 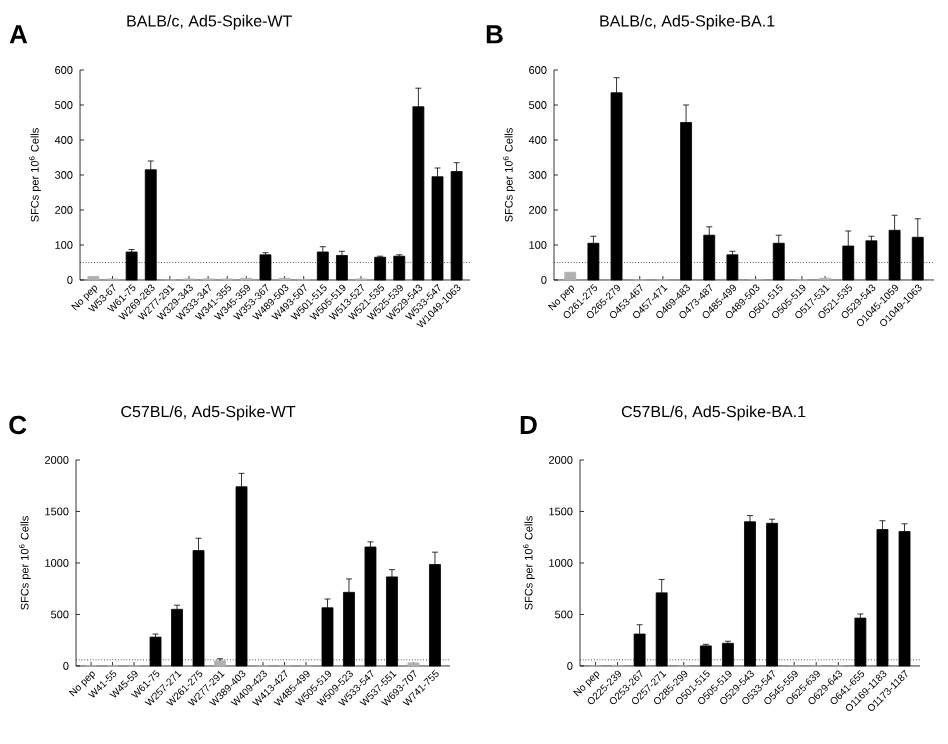 What do you see at coordinates (18, 34) in the screenshot?
I see `text: A` at bounding box center [18, 34].